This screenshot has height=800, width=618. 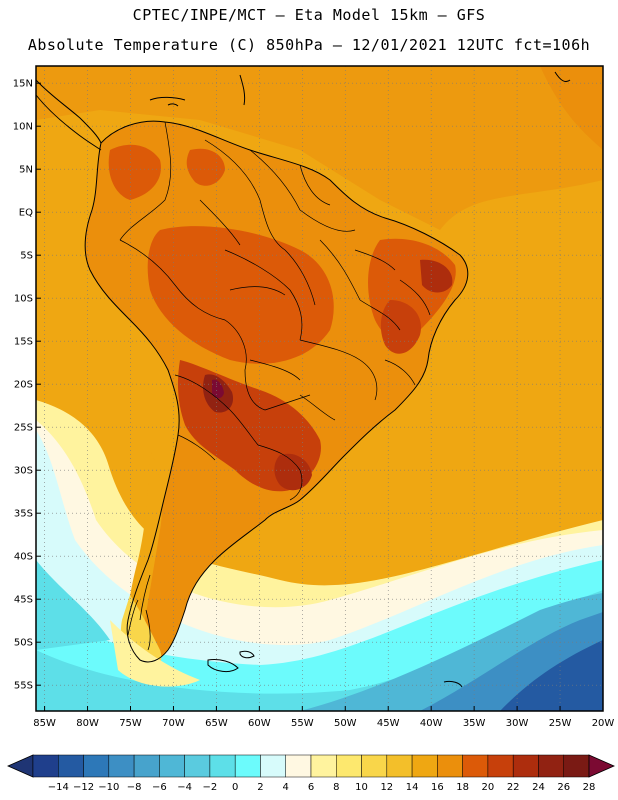 What do you see at coordinates (23, 686) in the screenshot?
I see `lat-label: 55S` at bounding box center [23, 686].